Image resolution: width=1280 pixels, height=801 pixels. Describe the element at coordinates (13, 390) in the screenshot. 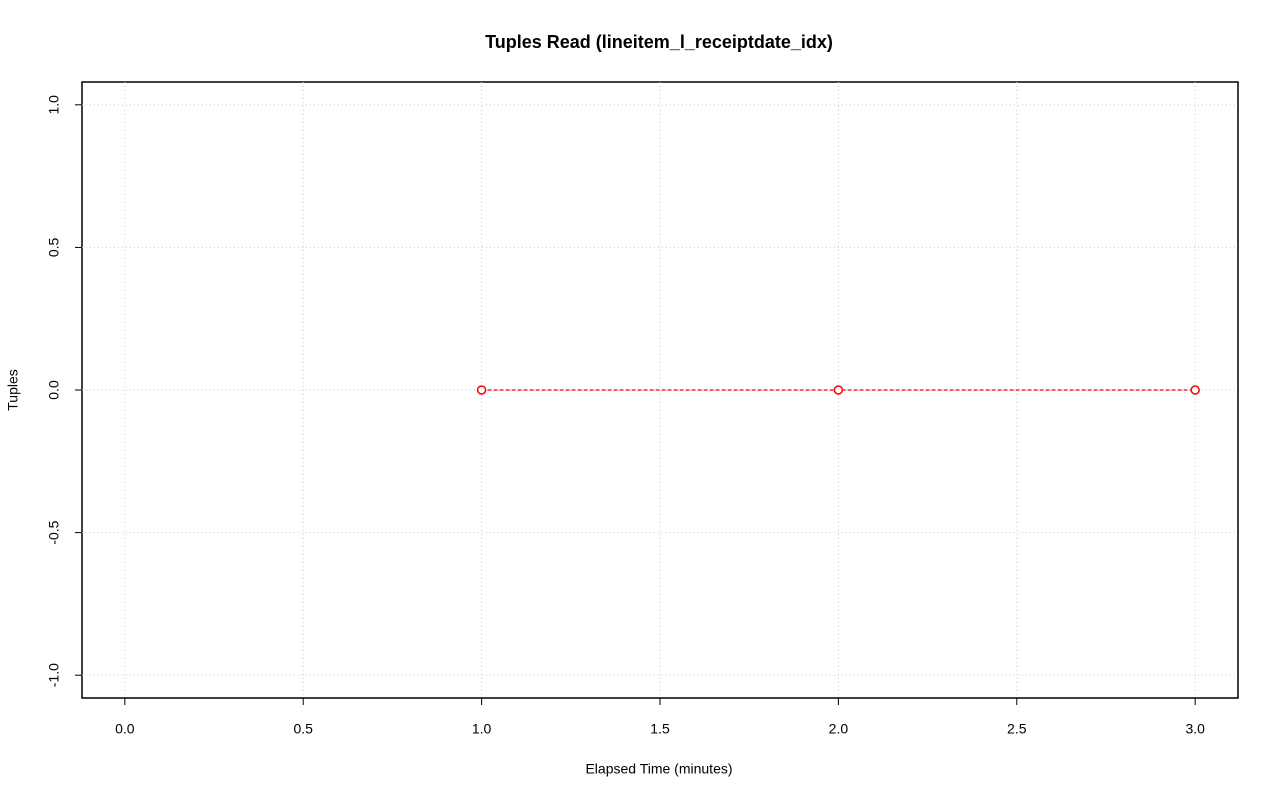

I see `y-axis-label: Tuples` at that location.